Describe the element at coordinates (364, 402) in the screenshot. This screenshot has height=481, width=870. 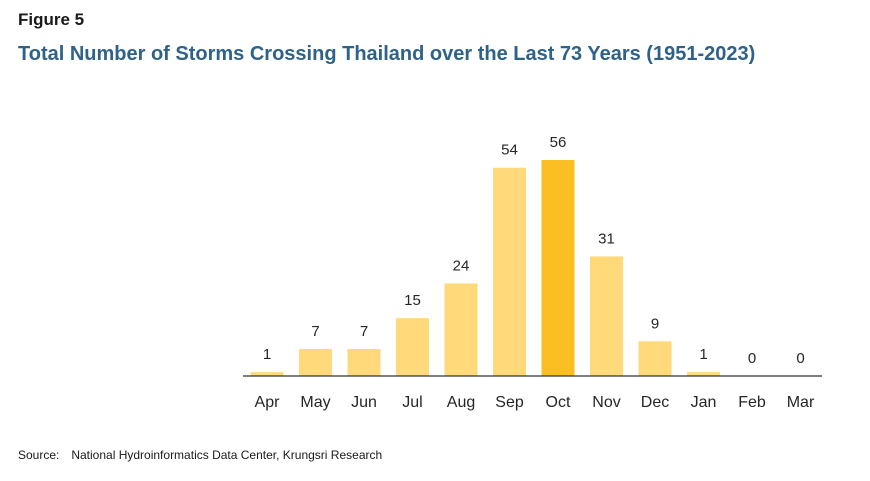
I see `category-label-jun: Jun` at that location.